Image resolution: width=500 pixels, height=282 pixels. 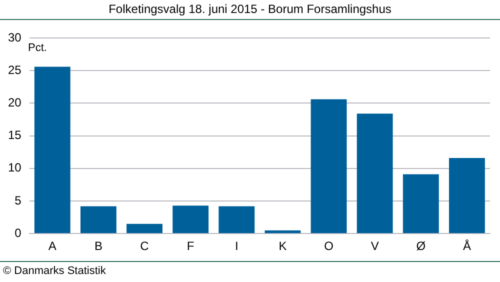 I want to click on x-tick-label: V, so click(x=374, y=246).